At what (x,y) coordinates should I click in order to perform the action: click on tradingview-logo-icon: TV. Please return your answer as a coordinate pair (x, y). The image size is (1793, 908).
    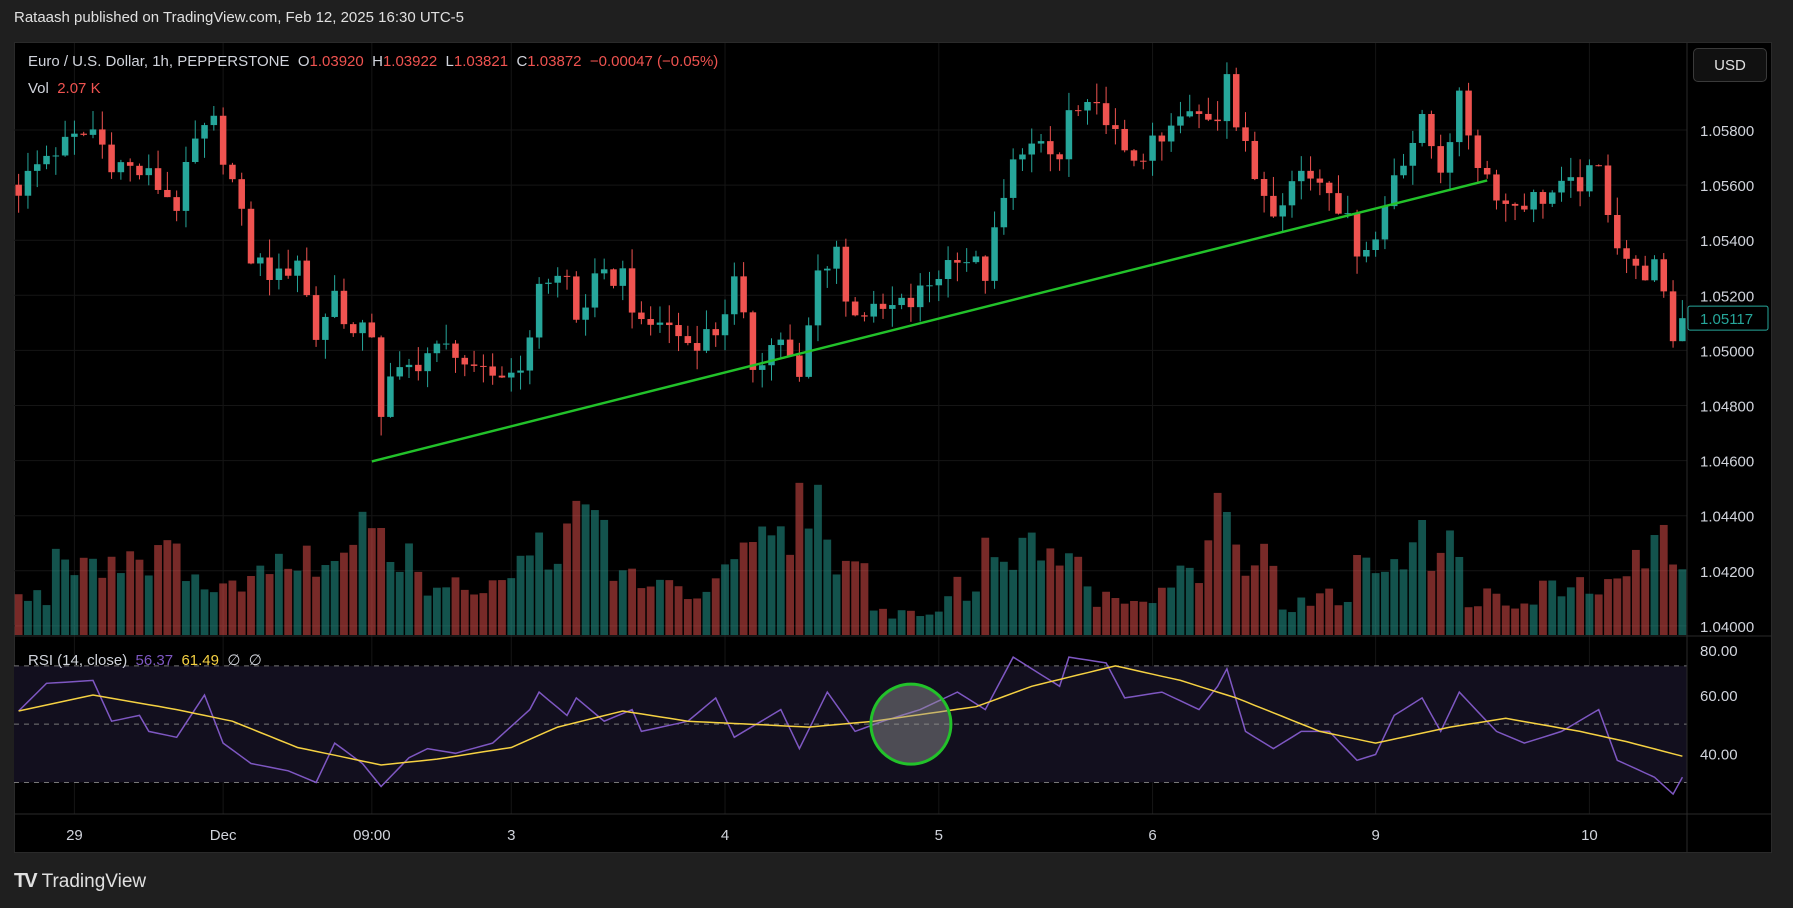
    Looking at the image, I should click on (26, 881).